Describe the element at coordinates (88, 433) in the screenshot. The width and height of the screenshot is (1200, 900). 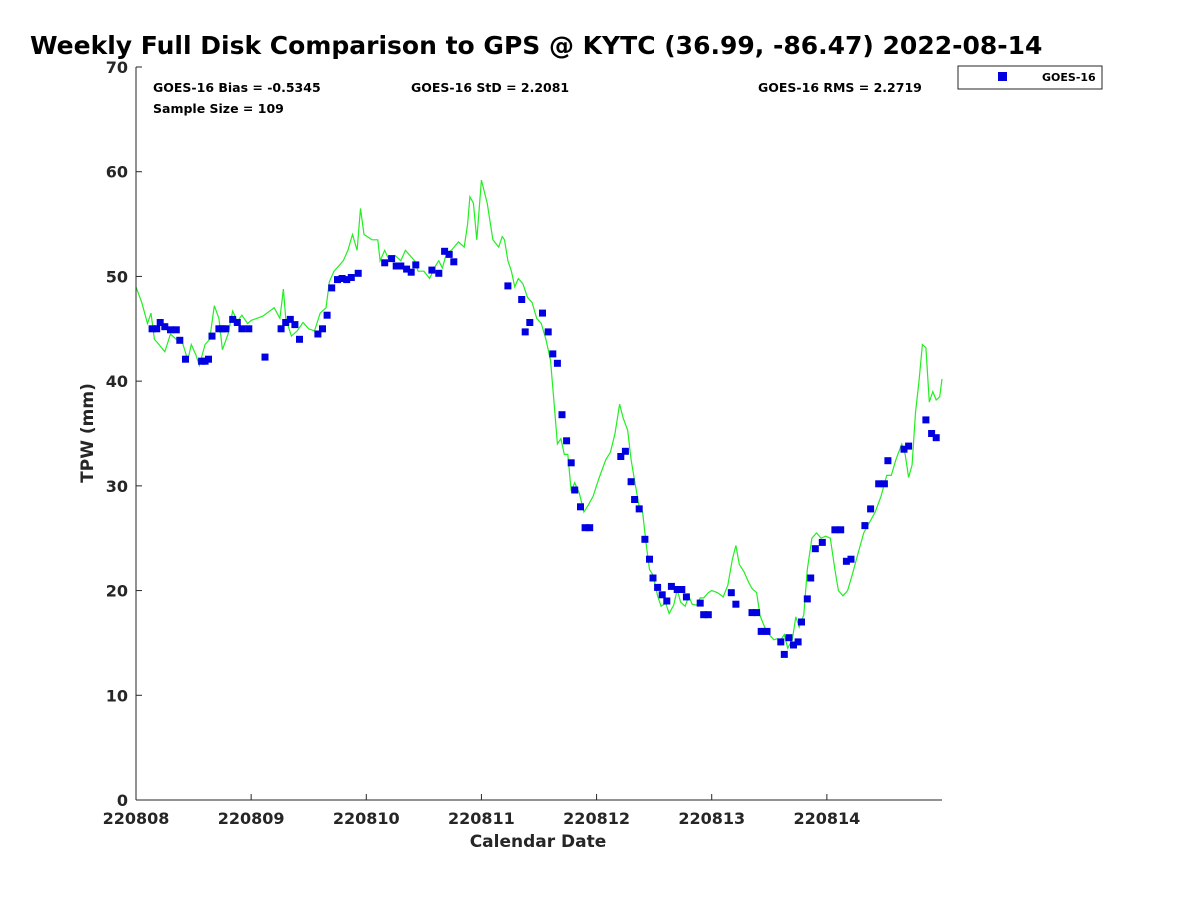
I see `y-axis-label: TPW (mm)` at that location.